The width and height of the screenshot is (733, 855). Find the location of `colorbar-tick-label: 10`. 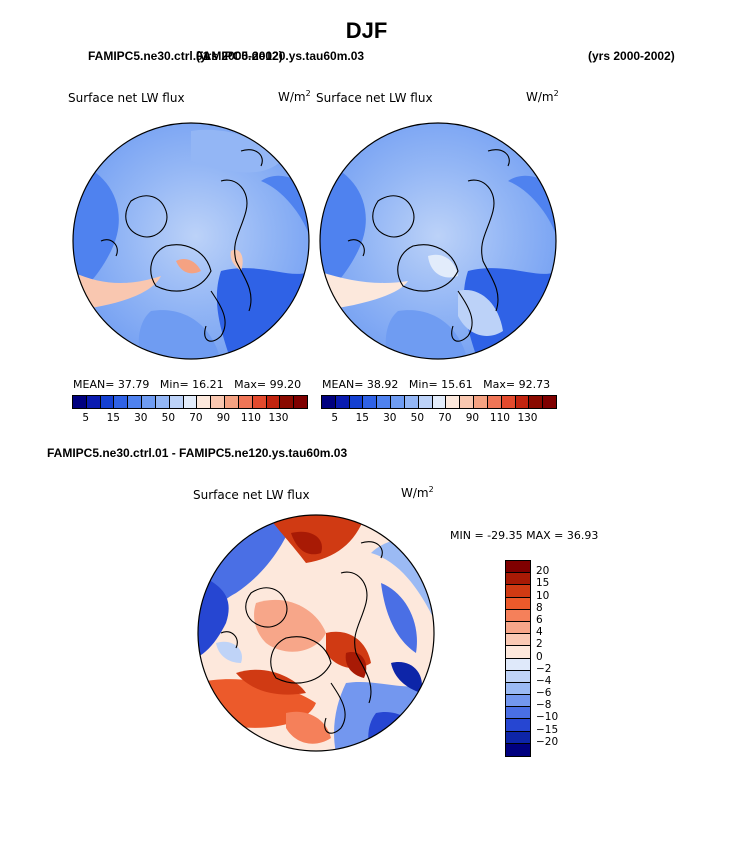

colorbar-tick-label: 10 is located at coordinates (543, 595).